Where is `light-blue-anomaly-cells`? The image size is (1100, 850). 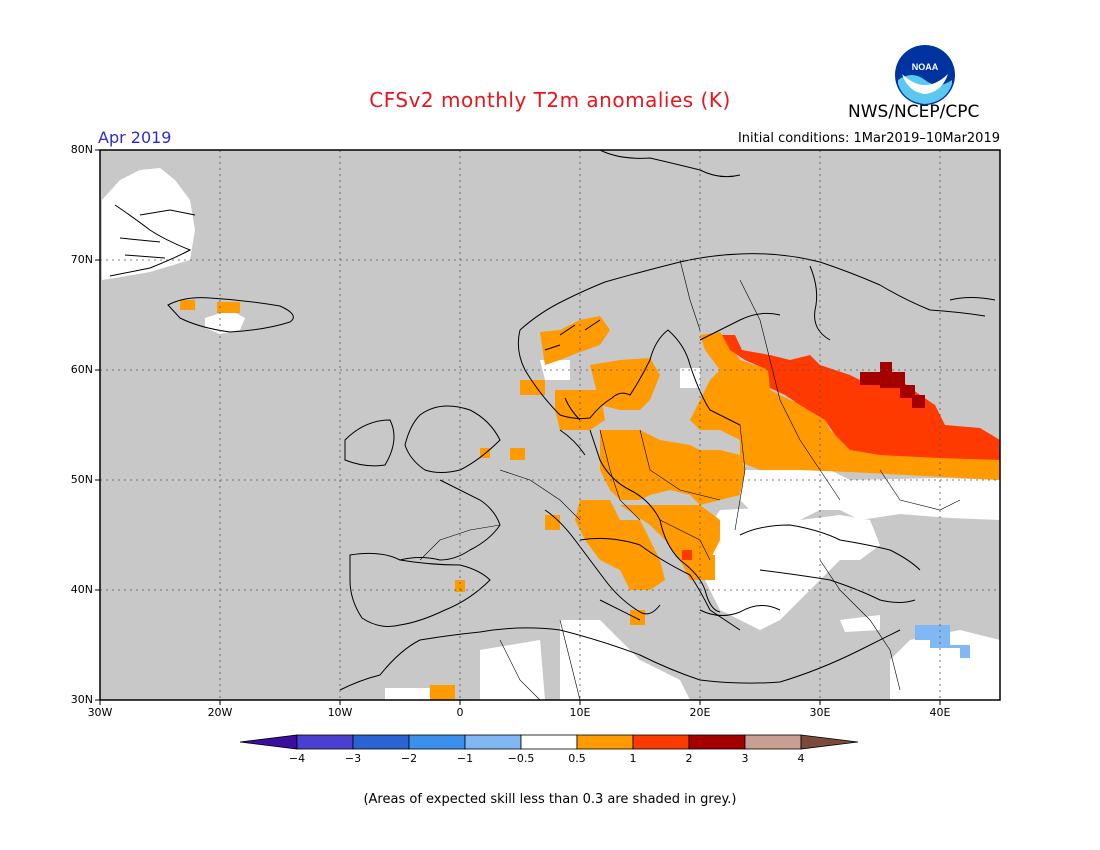 light-blue-anomaly-cells is located at coordinates (942, 641).